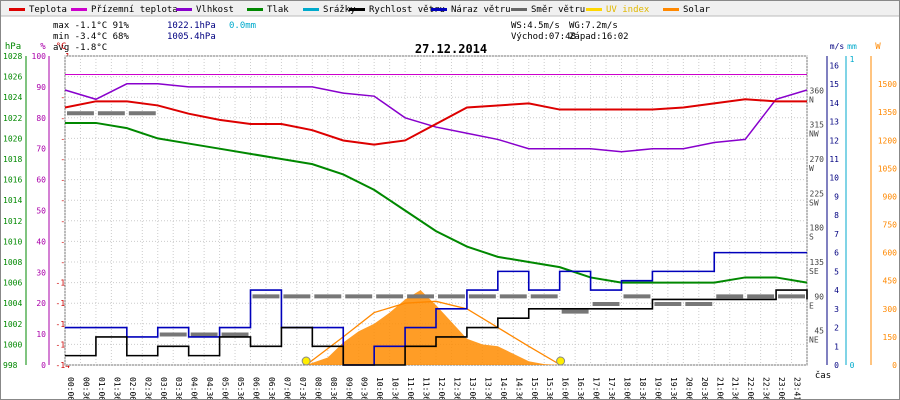 This screenshot has width=900, height=400. I want to click on tick-time: 16:36, so click(580, 388).